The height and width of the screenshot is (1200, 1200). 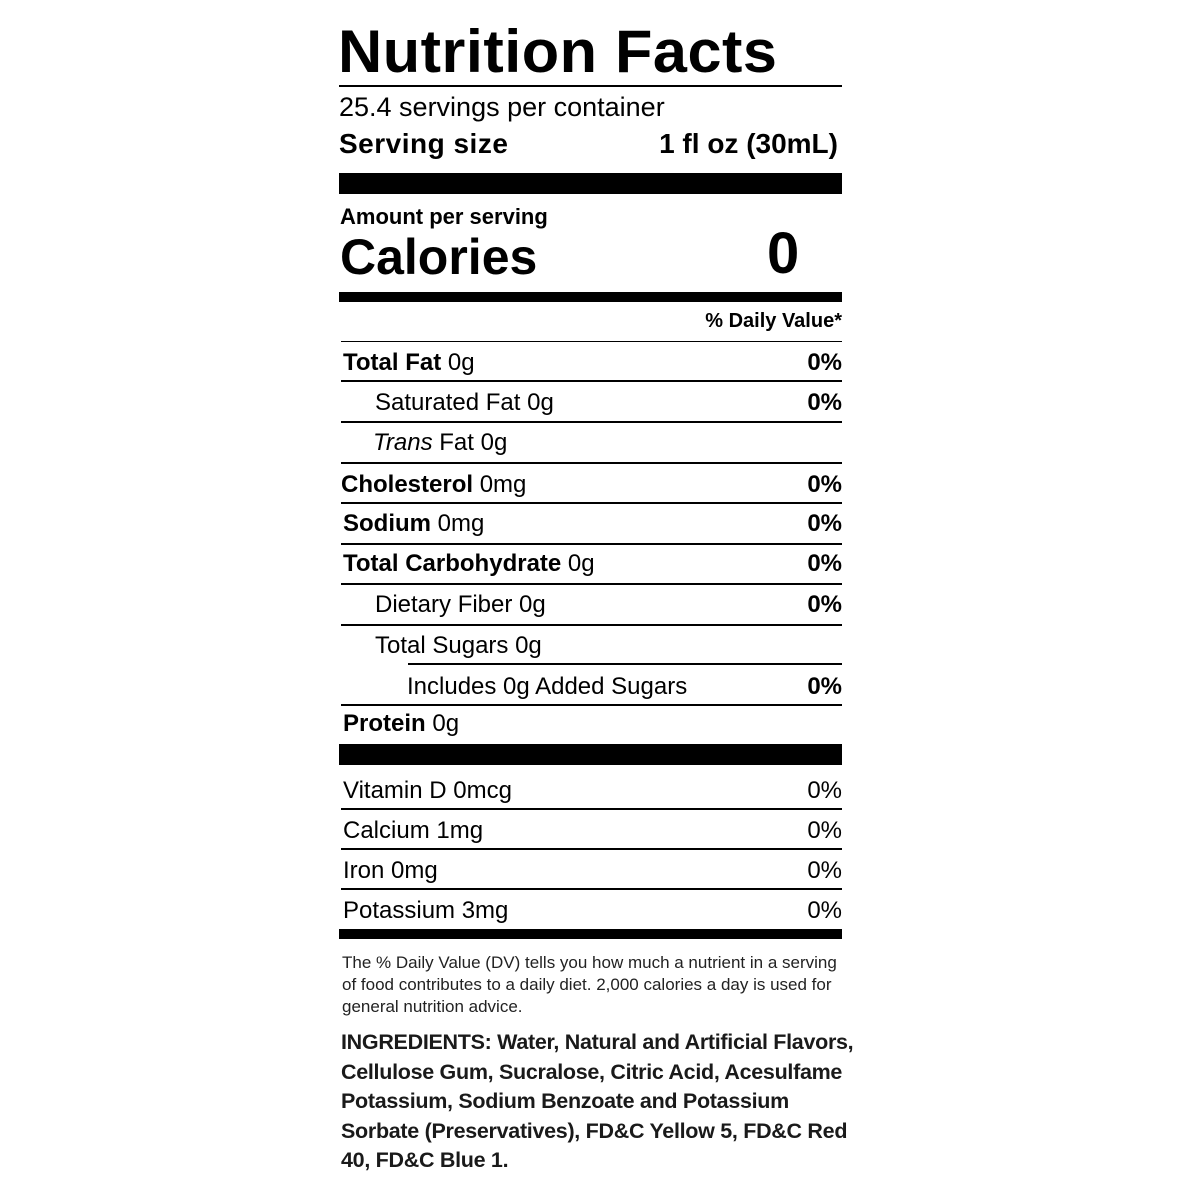 I want to click on calories-label: Calories, so click(x=439, y=257).